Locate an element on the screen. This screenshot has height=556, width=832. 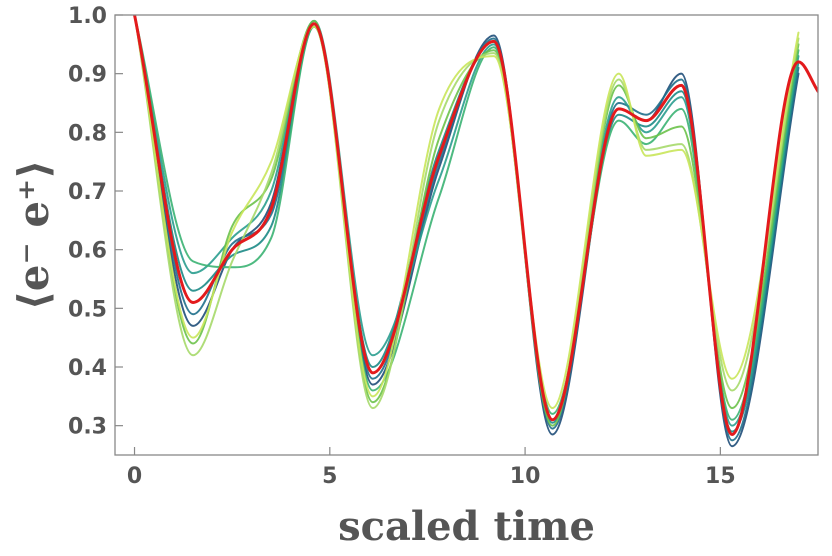
x-tick-label: 5 is located at coordinates (329, 476).